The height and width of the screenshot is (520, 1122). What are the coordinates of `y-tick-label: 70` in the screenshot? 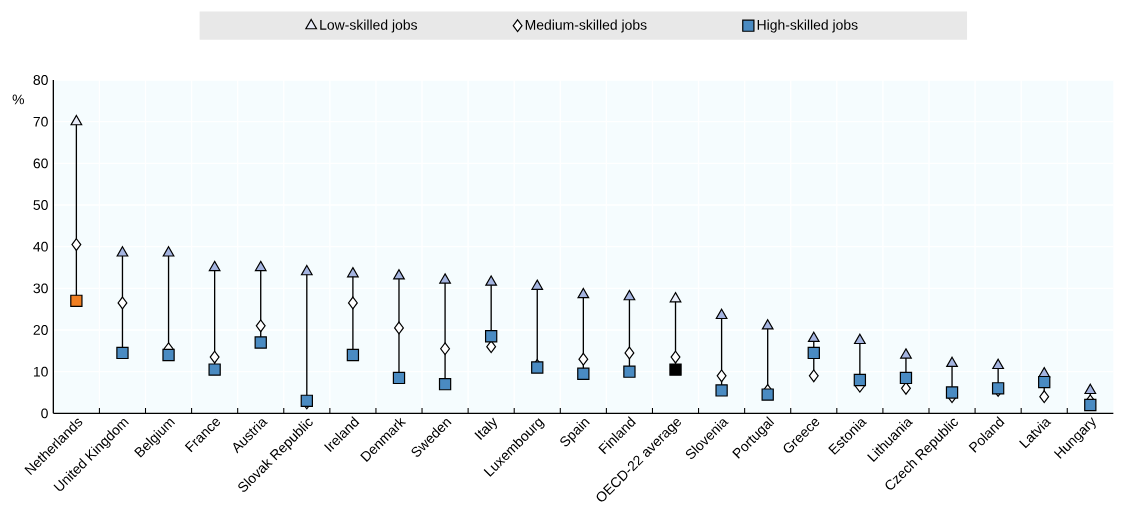 It's located at (40, 121).